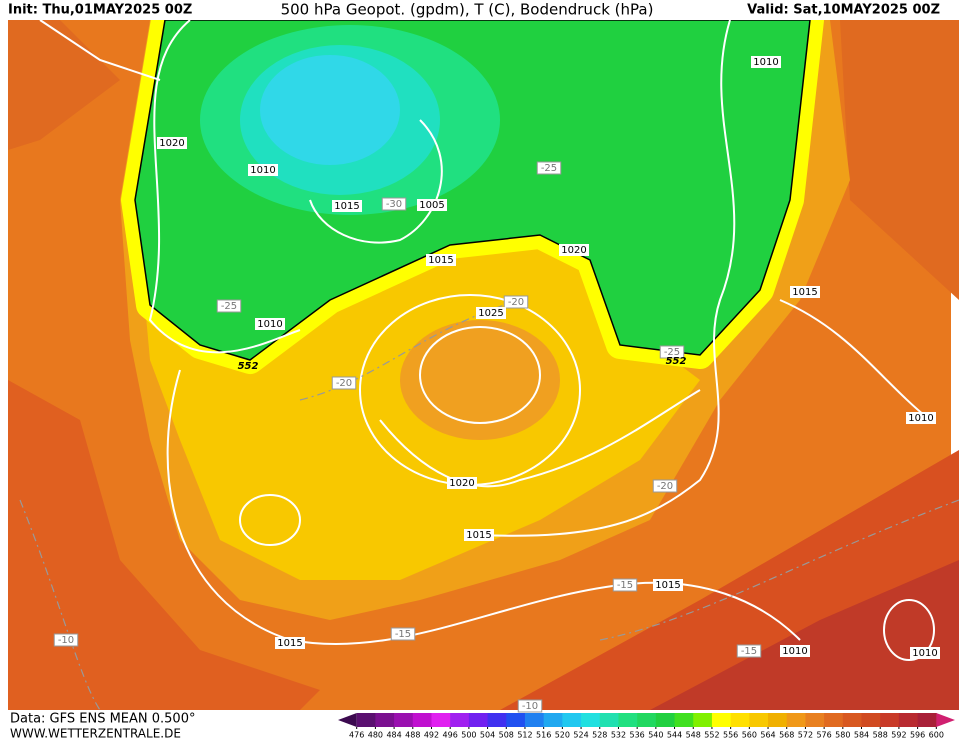 The width and height of the screenshot is (959, 741). I want to click on colorbar-tick-label: 536, so click(637, 735).